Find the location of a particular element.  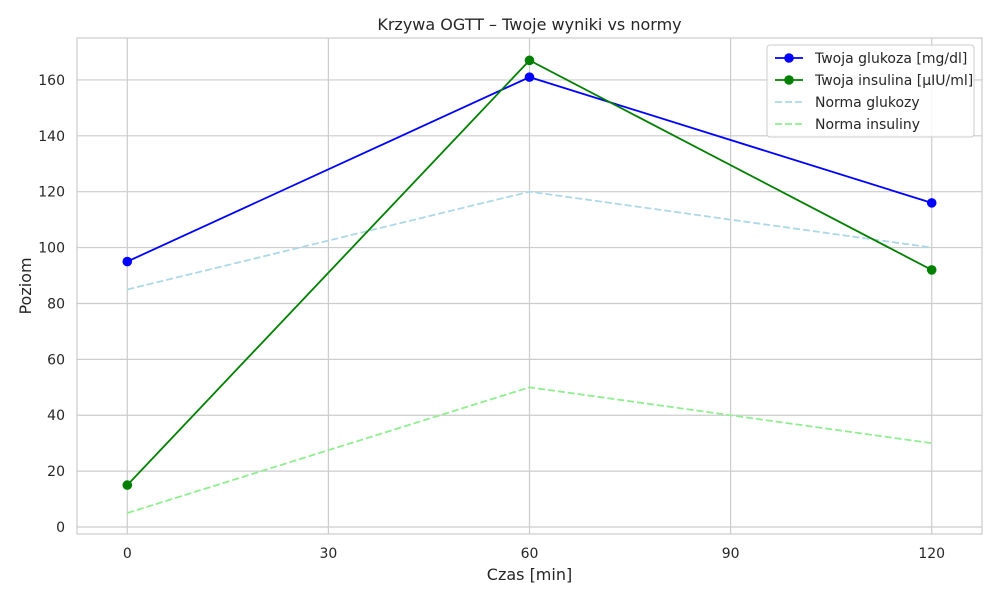

legend-entry: Twoja insulina [µIU/ml] is located at coordinates (893, 81).